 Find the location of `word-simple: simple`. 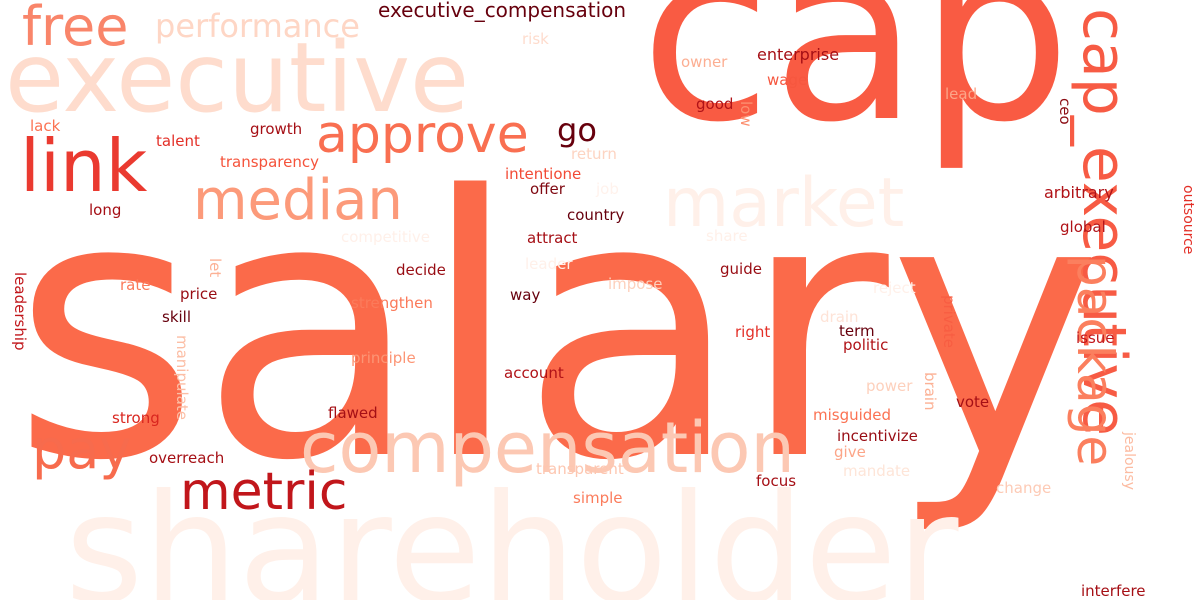

word-simple: simple is located at coordinates (598, 498).